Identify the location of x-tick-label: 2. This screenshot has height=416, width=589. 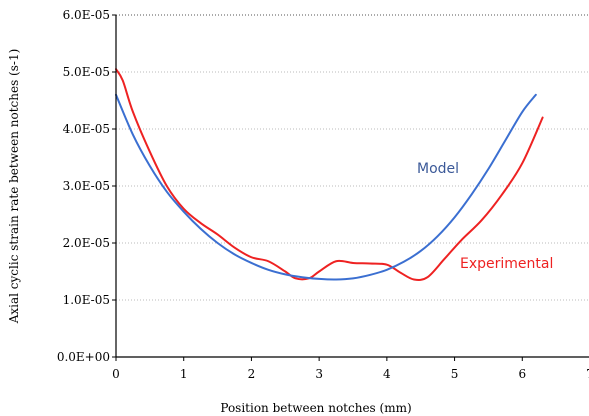
(252, 374).